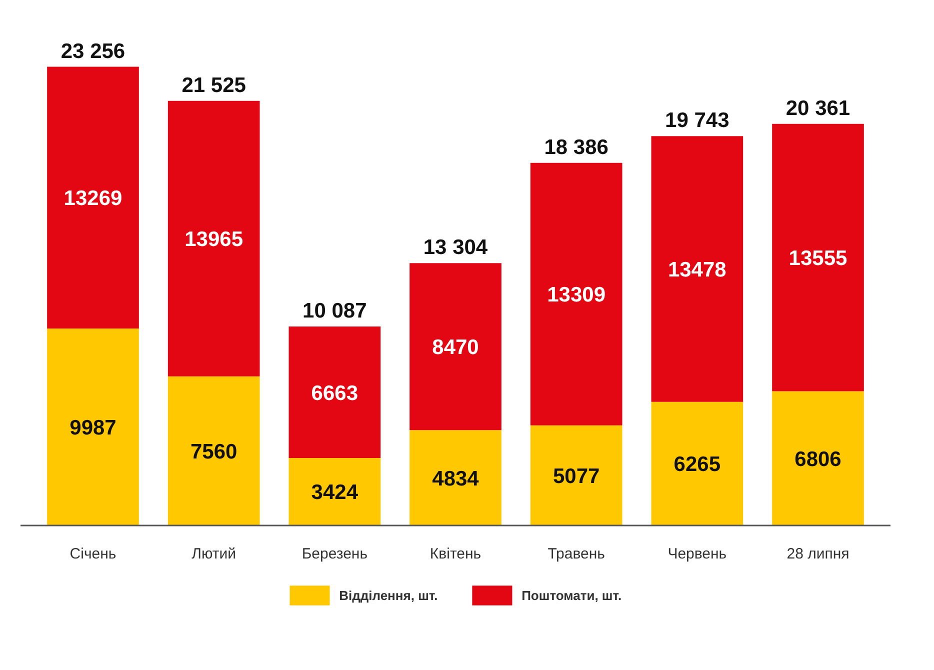  I want to click on data-label: 9987, so click(93, 428).